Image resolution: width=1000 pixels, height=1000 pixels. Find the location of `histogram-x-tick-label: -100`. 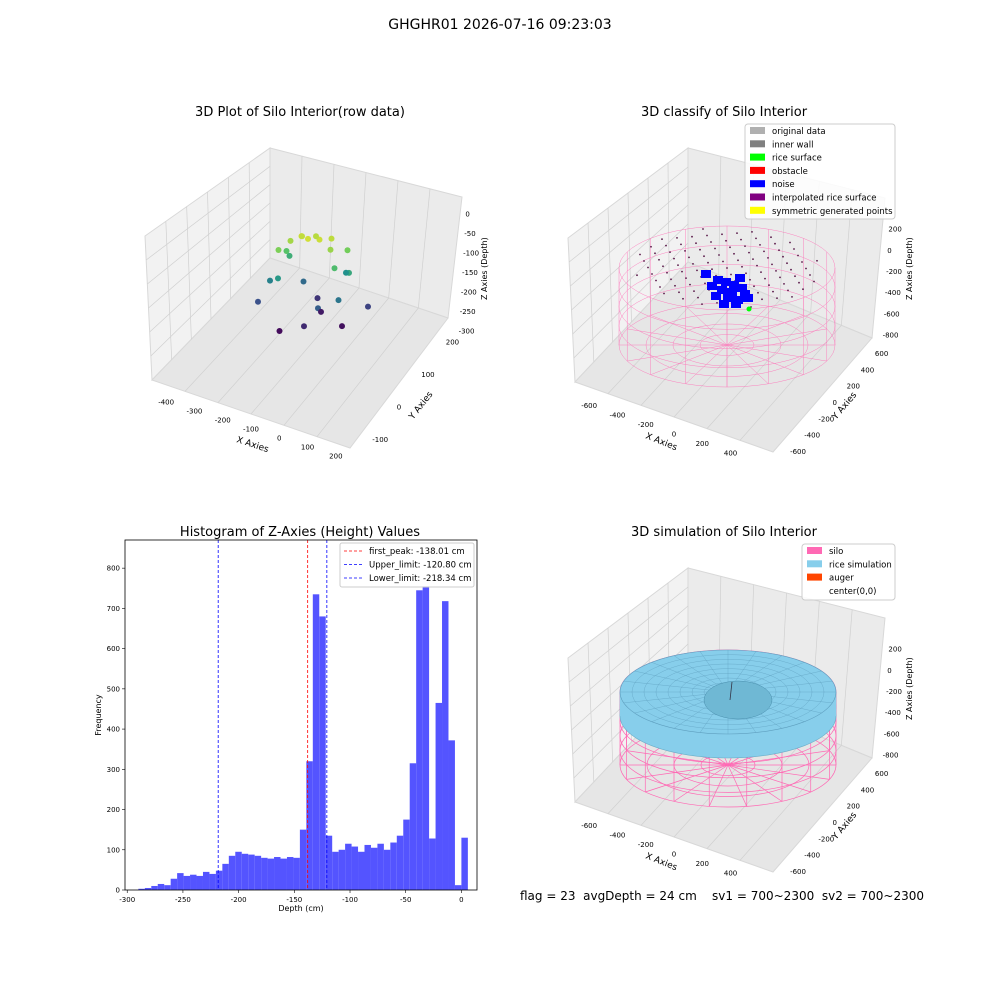

histogram-x-tick-label: -100 is located at coordinates (350, 900).